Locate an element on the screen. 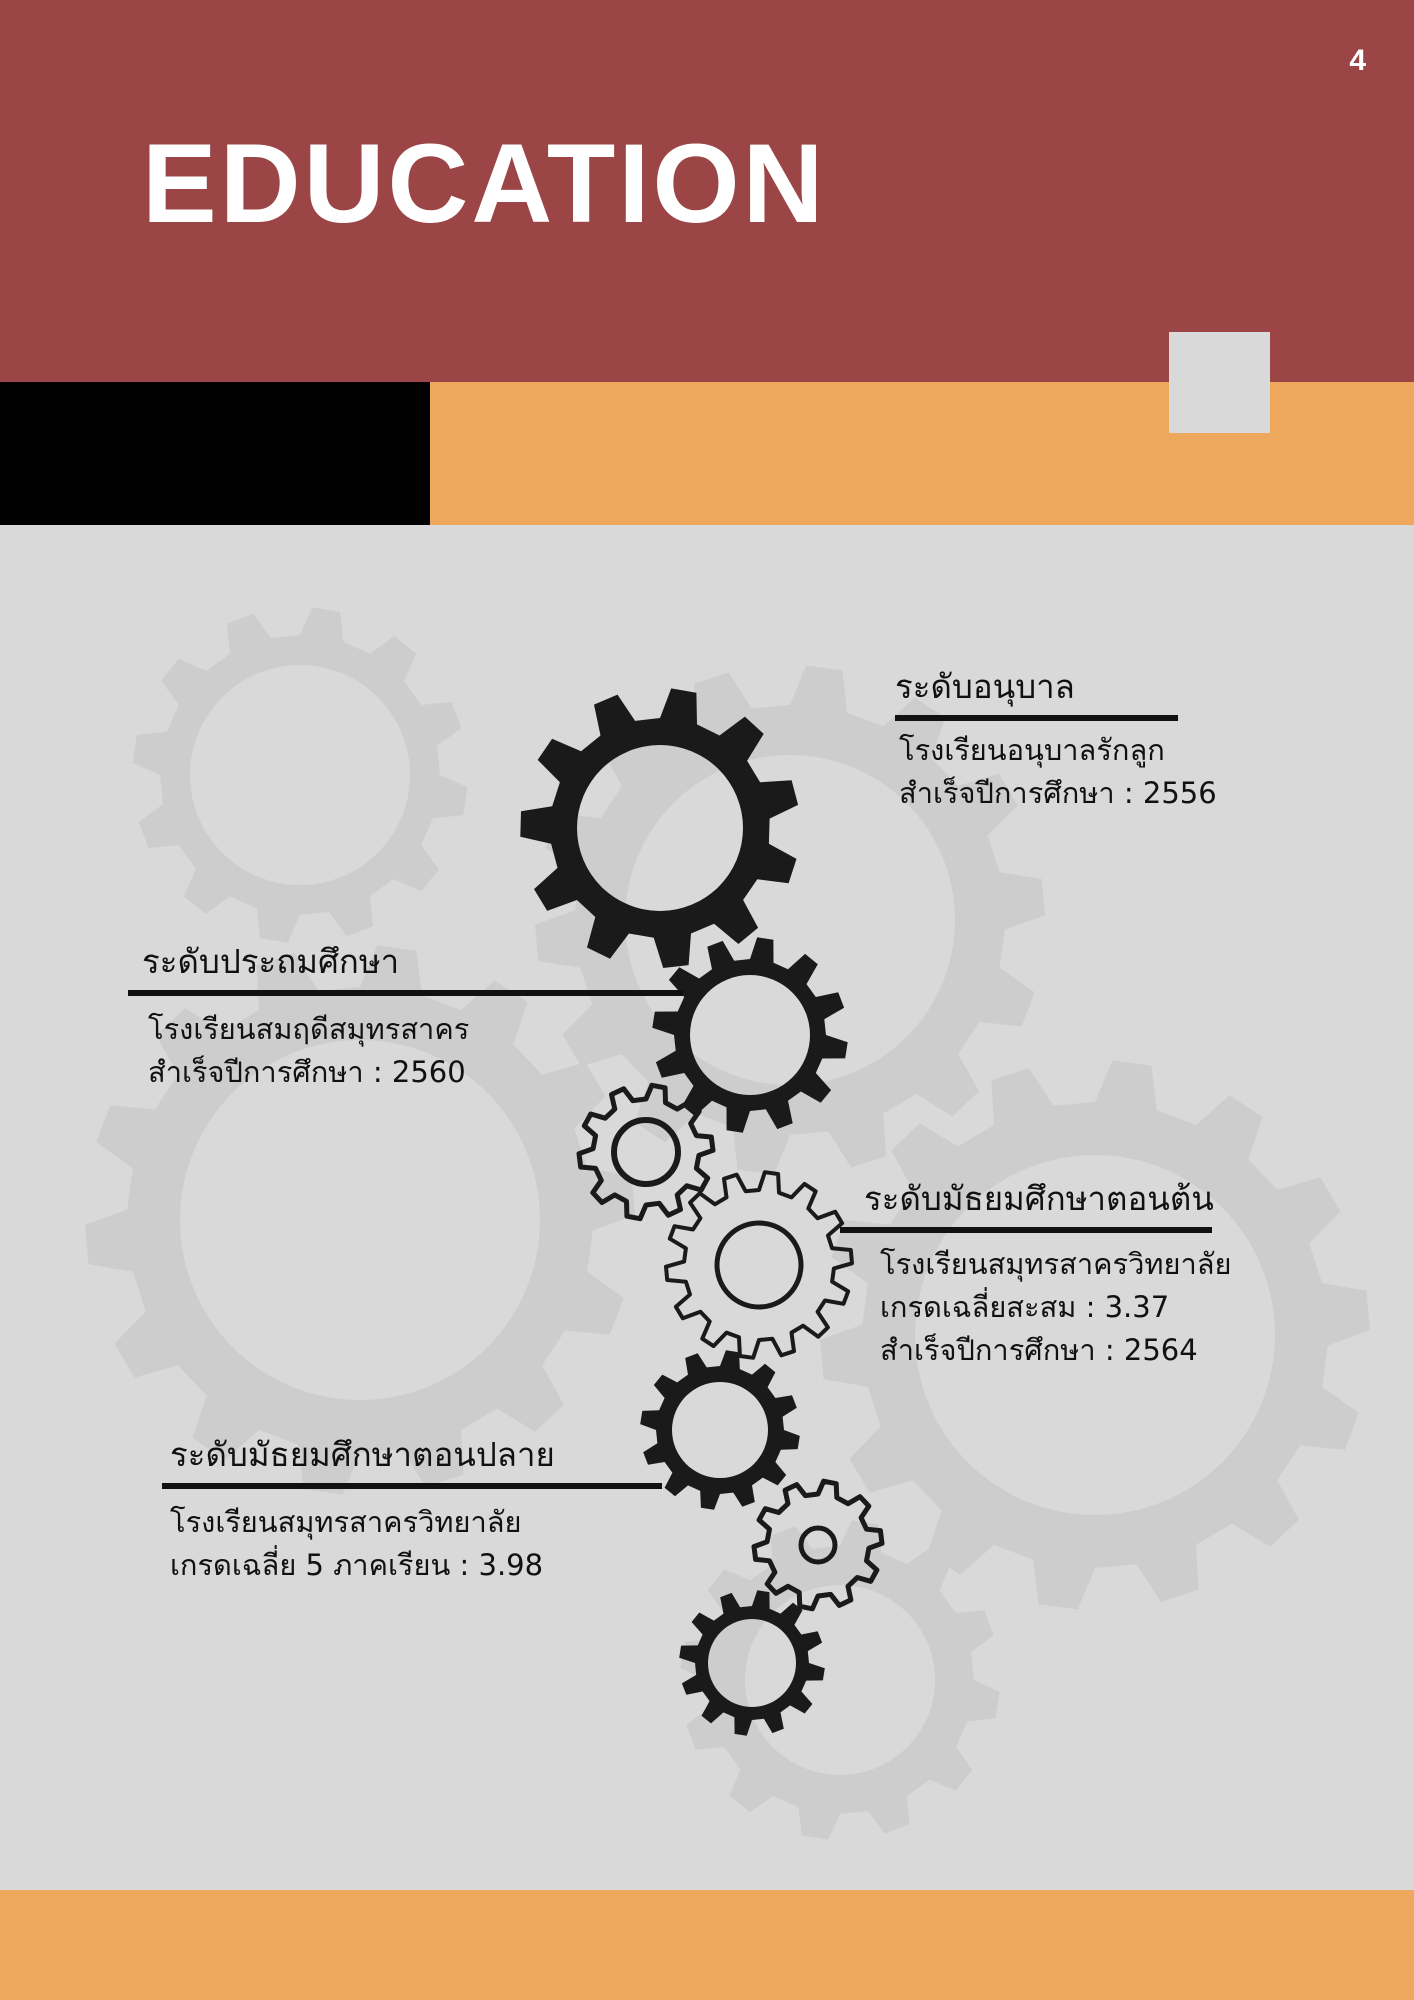 Image resolution: width=1414 pixels, height=2000 pixels. gpa: เกรดเฉลี่ย 5 ภาคเรียน : 3.98 is located at coordinates (357, 1565).